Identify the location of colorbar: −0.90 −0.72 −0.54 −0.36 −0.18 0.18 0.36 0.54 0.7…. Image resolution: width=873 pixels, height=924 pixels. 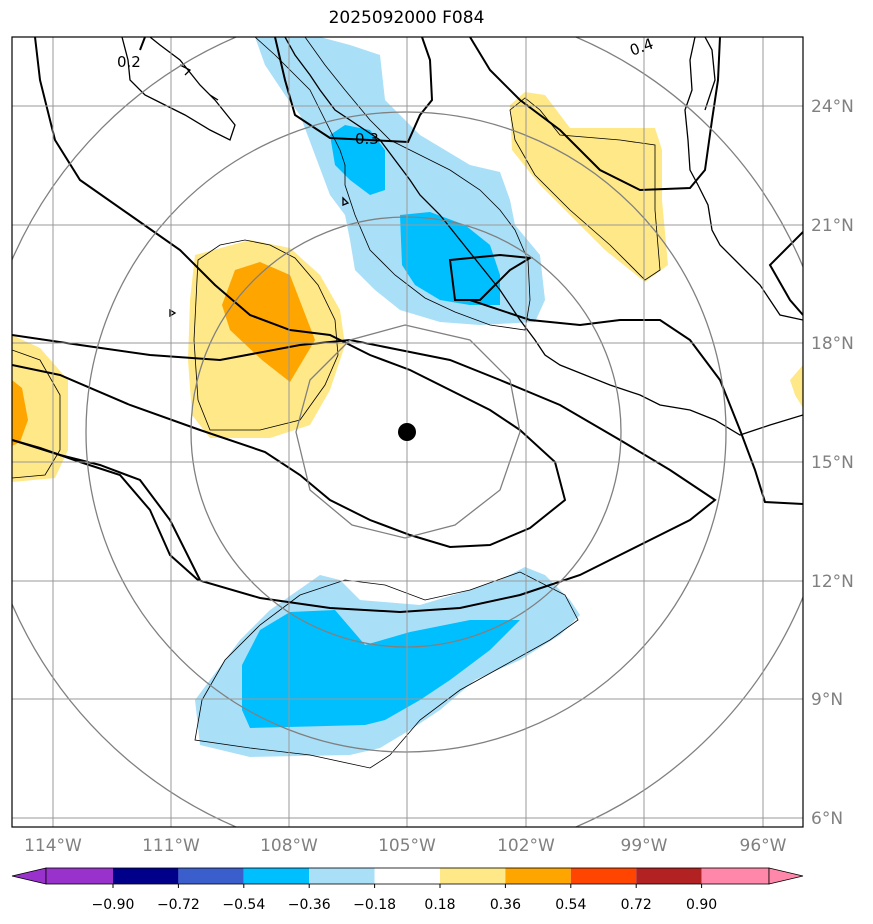
(407, 890).